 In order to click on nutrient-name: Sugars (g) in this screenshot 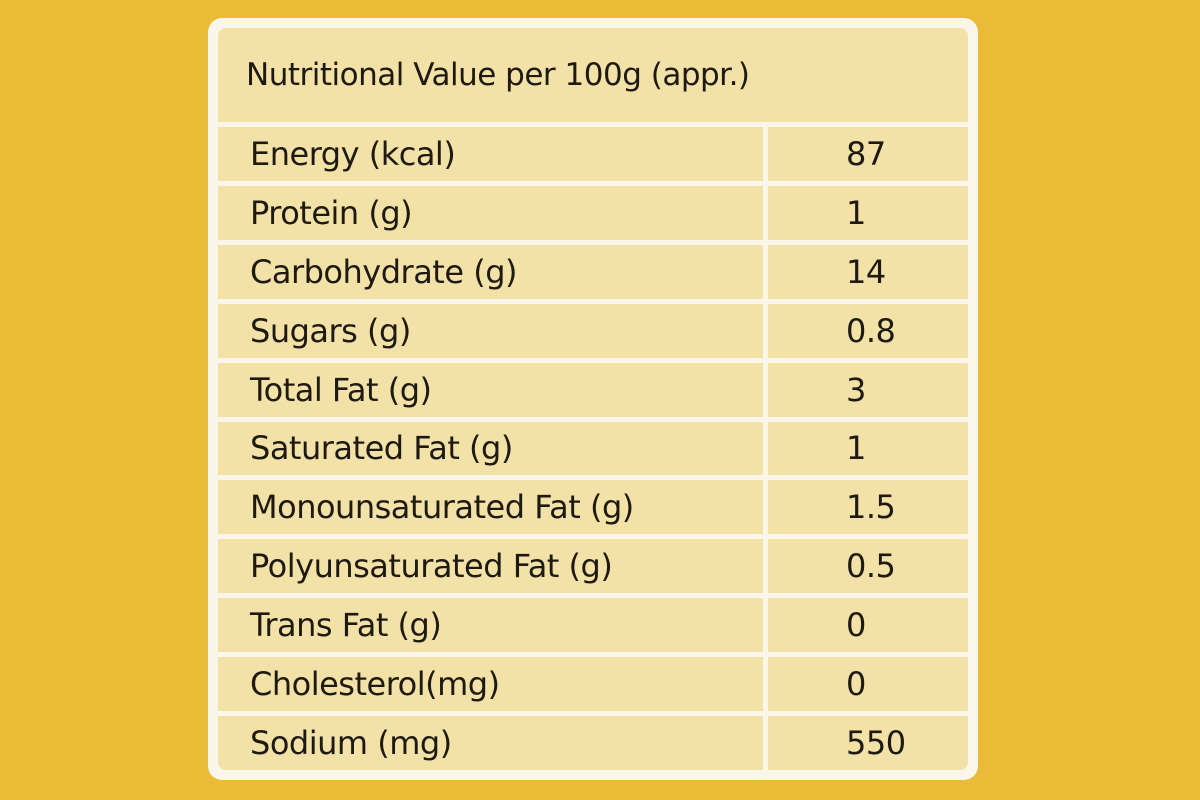, I will do `click(490, 330)`.